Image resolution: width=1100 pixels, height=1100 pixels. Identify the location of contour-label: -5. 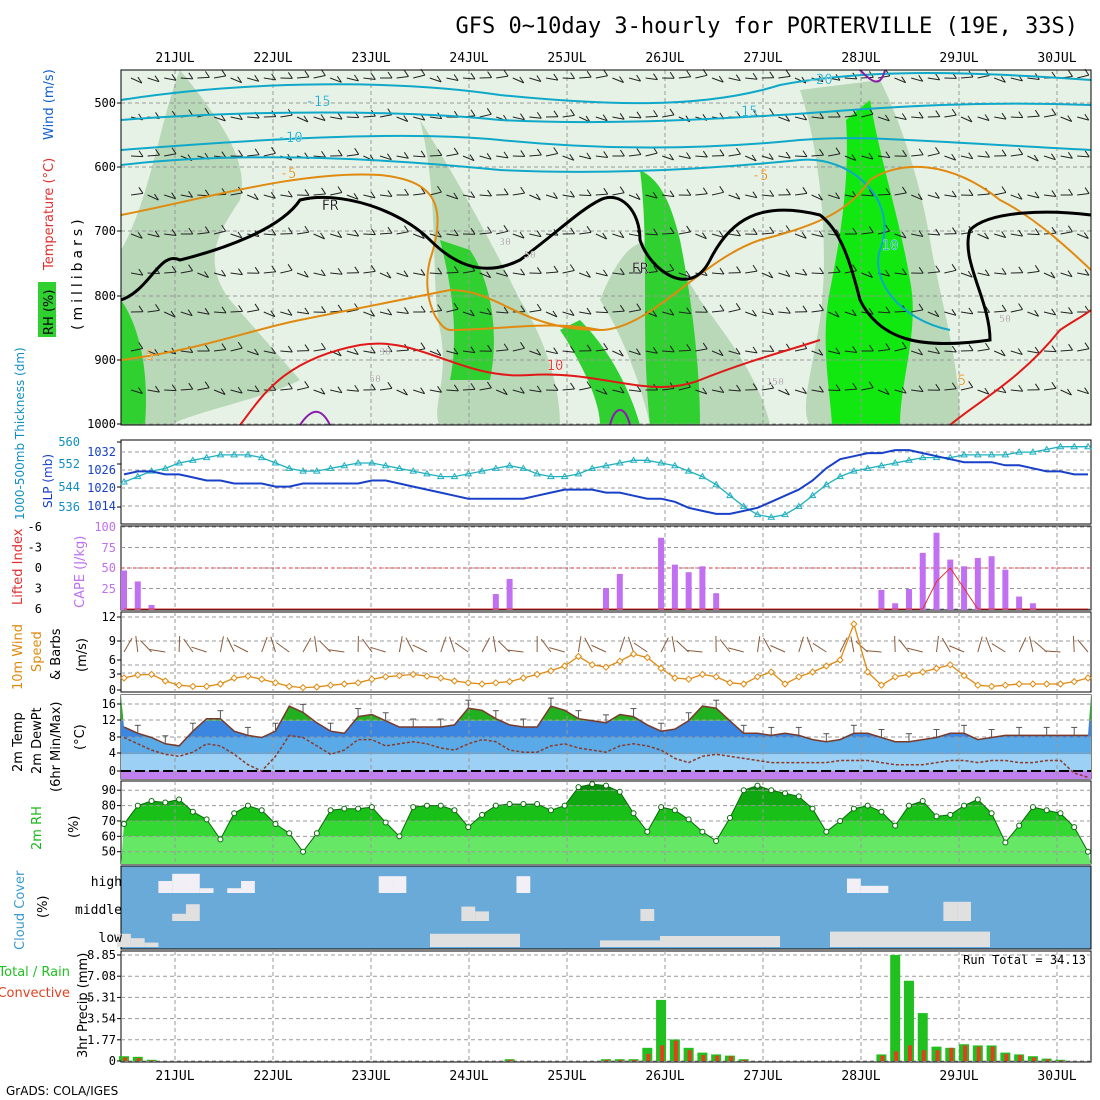
(288, 174).